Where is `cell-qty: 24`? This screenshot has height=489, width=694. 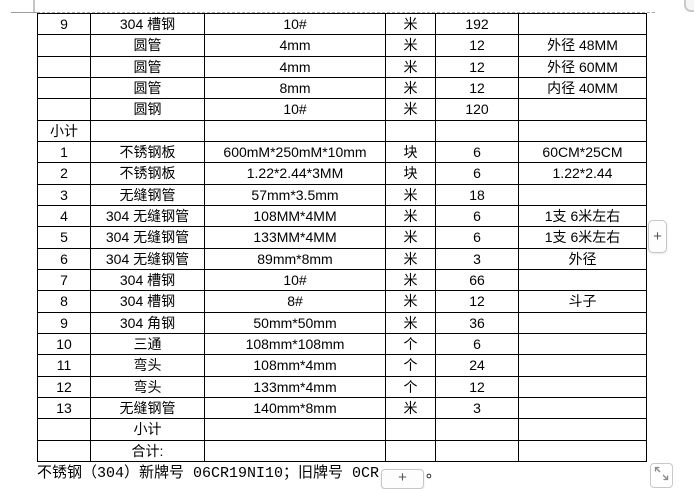 cell-qty: 24 is located at coordinates (477, 365).